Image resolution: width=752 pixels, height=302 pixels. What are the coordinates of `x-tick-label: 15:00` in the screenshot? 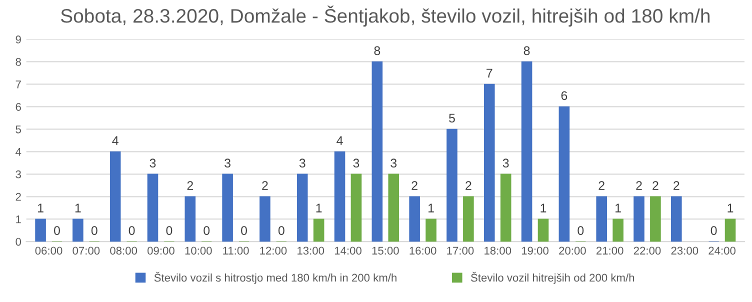 It's located at (385, 250).